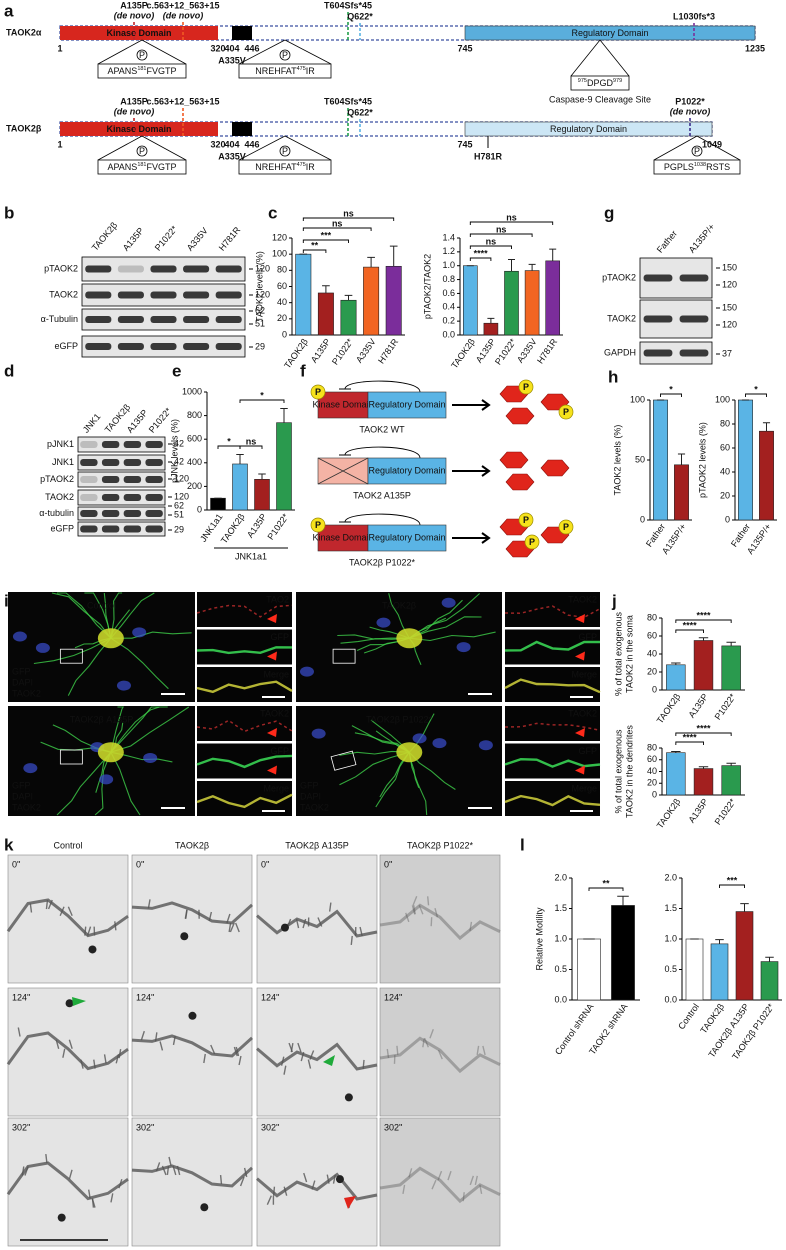  What do you see at coordinates (232, 156) in the screenshot?
I see `mutation-label: A335V` at bounding box center [232, 156].